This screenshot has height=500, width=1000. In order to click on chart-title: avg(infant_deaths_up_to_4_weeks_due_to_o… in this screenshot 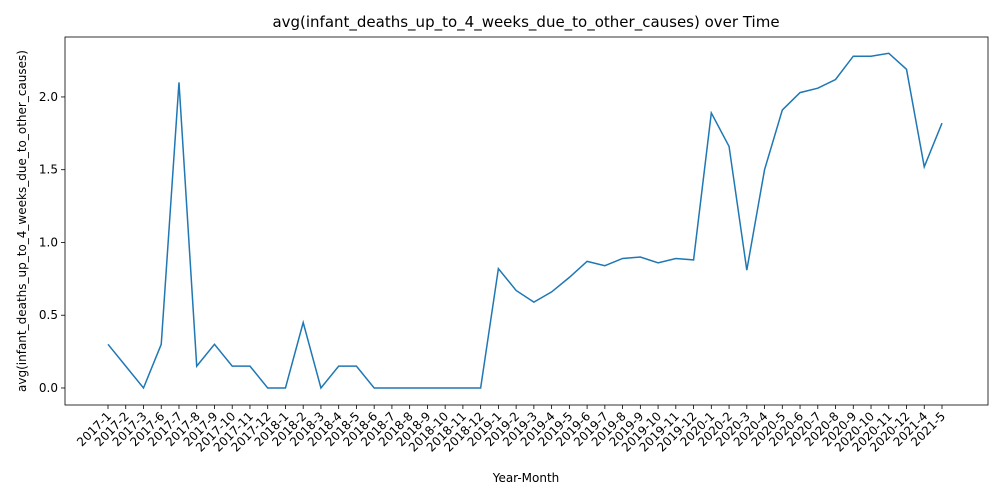, I will do `click(525, 22)`.